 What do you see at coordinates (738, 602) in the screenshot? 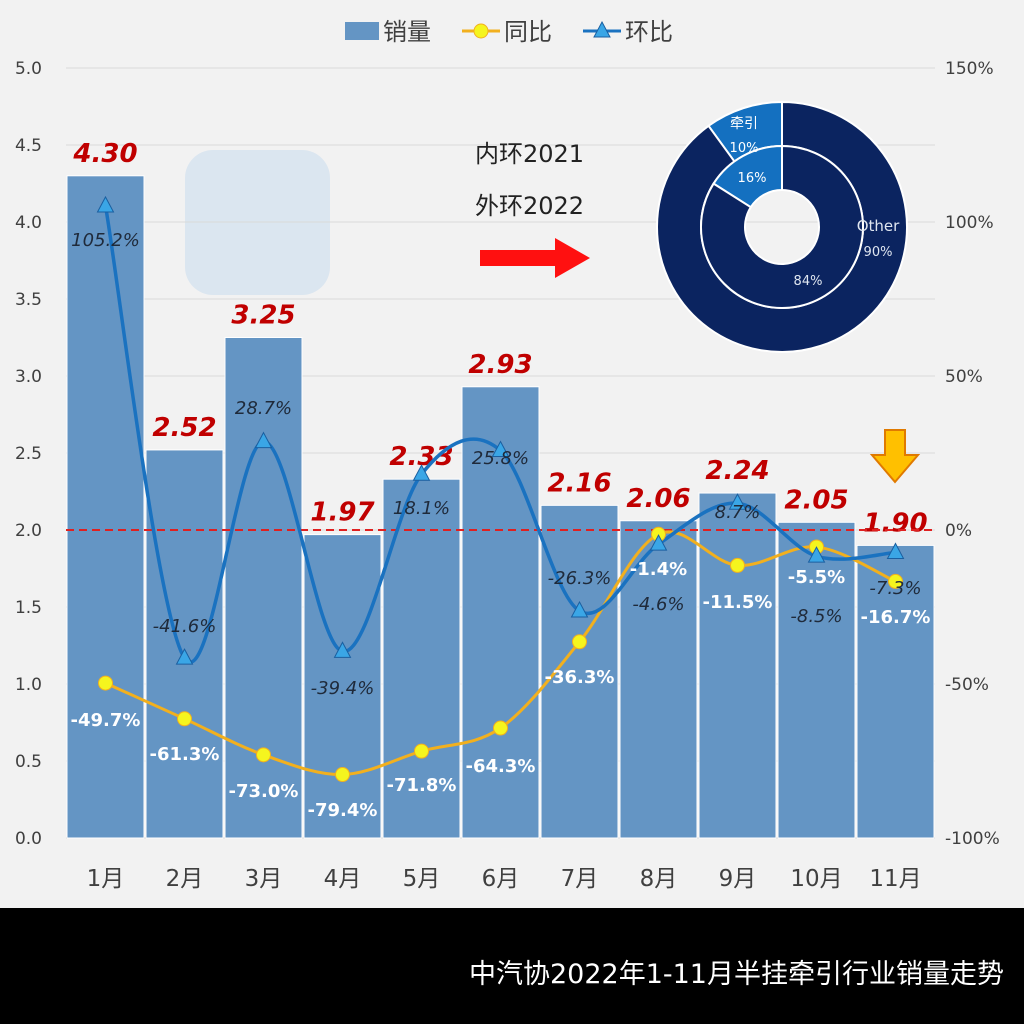
I see `yoy-label: -11.5%` at bounding box center [738, 602].